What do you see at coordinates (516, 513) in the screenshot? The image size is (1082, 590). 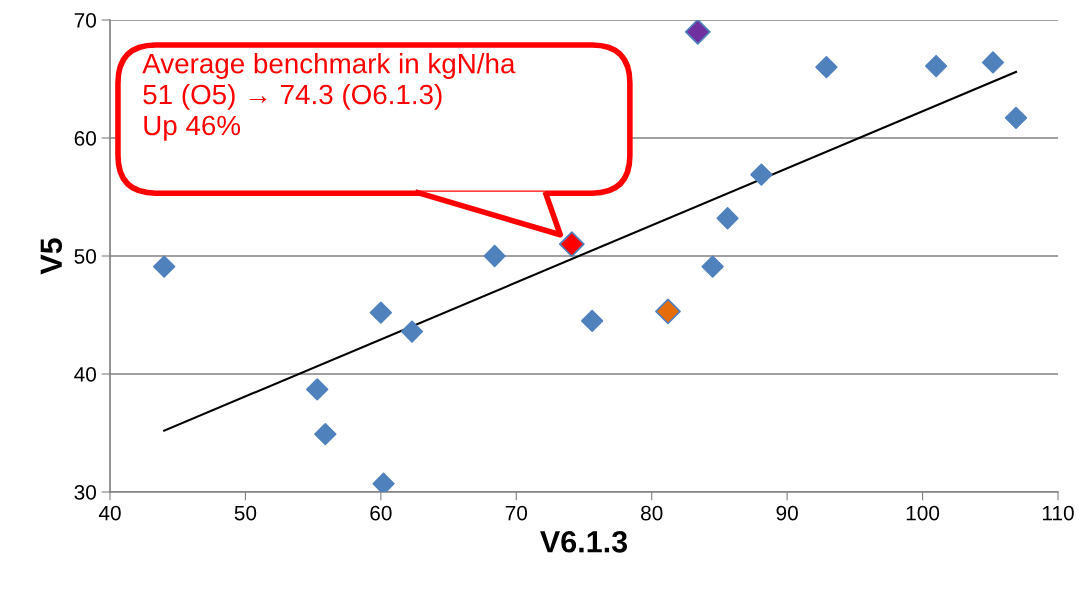 I see `x-tick-label: 70` at bounding box center [516, 513].